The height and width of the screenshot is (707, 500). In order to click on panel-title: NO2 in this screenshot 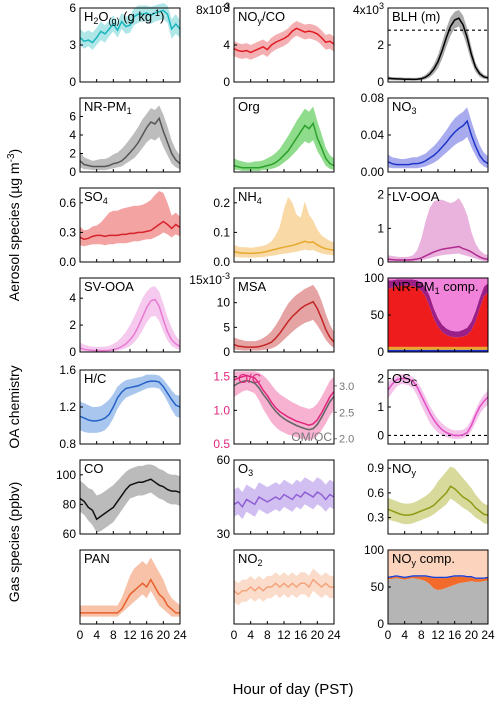, I will do `click(250, 559)`.